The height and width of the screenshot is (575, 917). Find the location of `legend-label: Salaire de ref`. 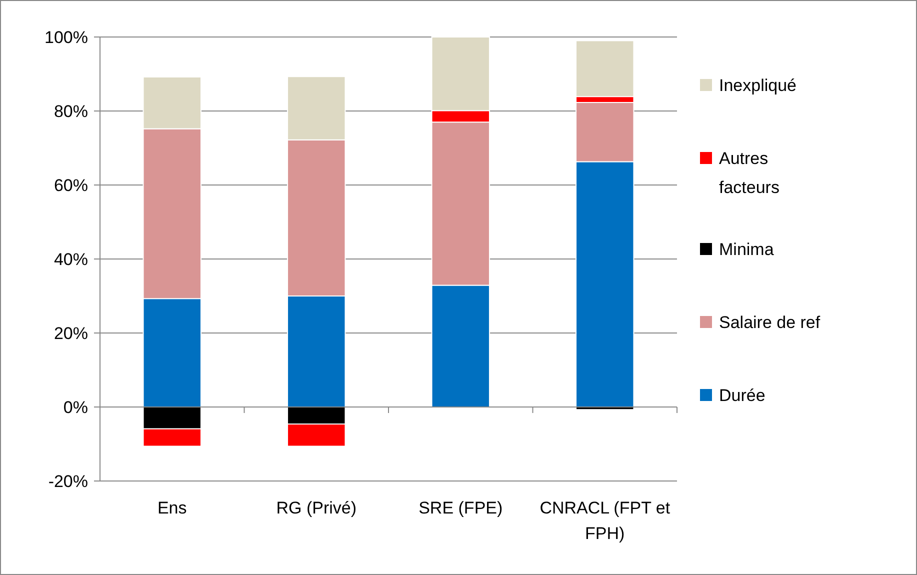

legend-label: Salaire de ref is located at coordinates (769, 322).